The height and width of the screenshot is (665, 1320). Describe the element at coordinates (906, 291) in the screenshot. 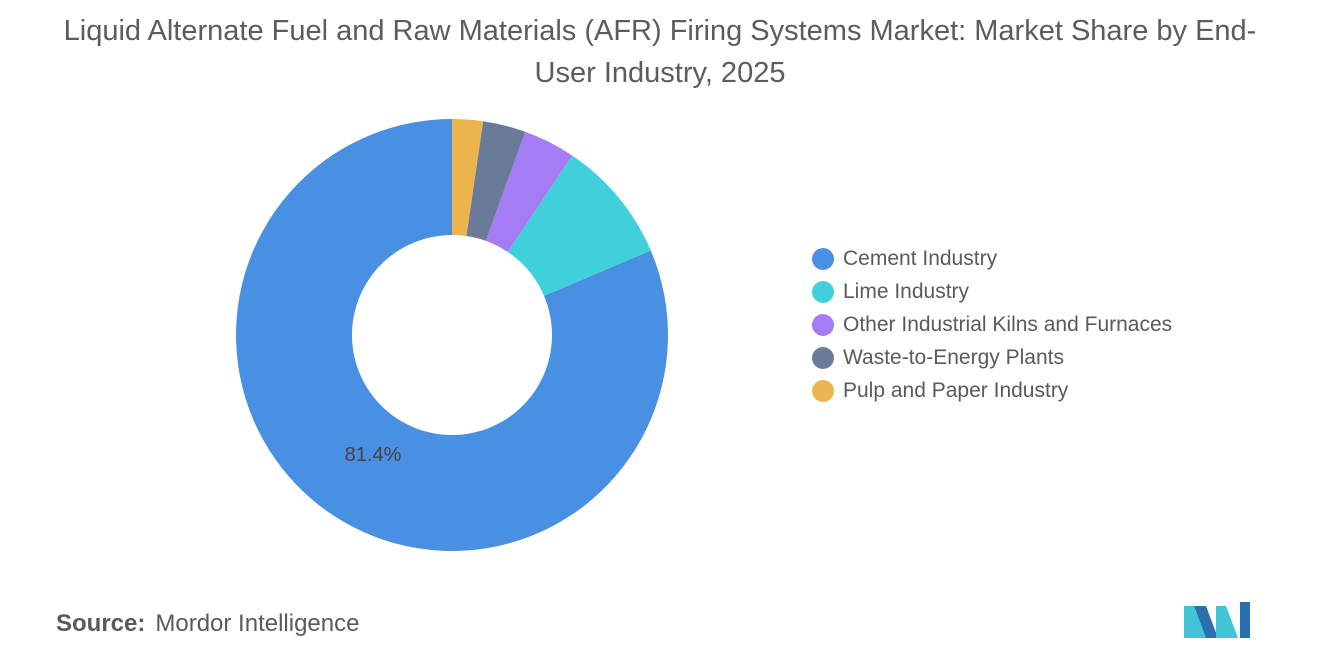

I see `legend-label: Lime Industry` at that location.